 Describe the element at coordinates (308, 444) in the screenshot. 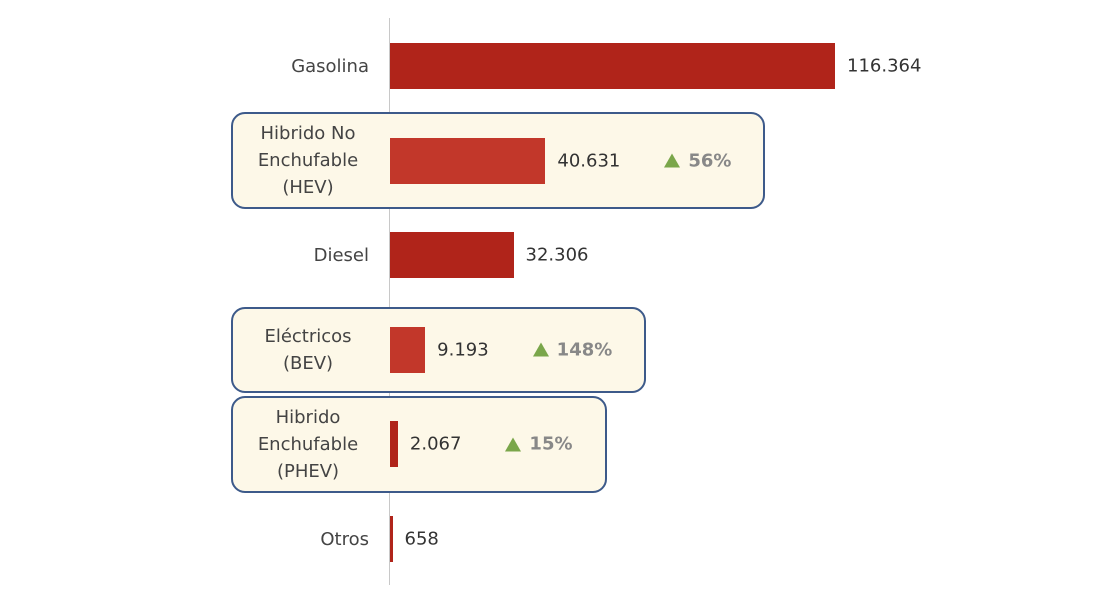

I see `y-tick-label: Hibrido Enchufable (PHEV)` at that location.